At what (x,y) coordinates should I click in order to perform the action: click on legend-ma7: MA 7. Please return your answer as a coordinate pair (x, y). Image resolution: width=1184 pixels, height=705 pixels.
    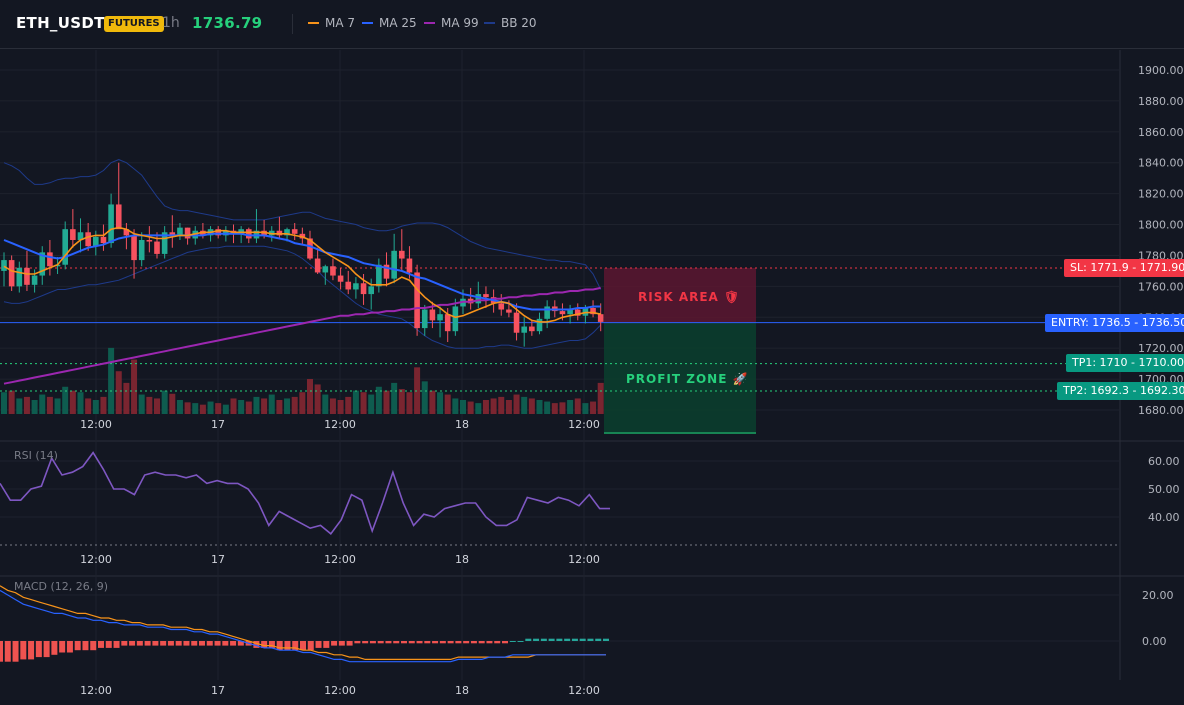
    Looking at the image, I should click on (331, 23).